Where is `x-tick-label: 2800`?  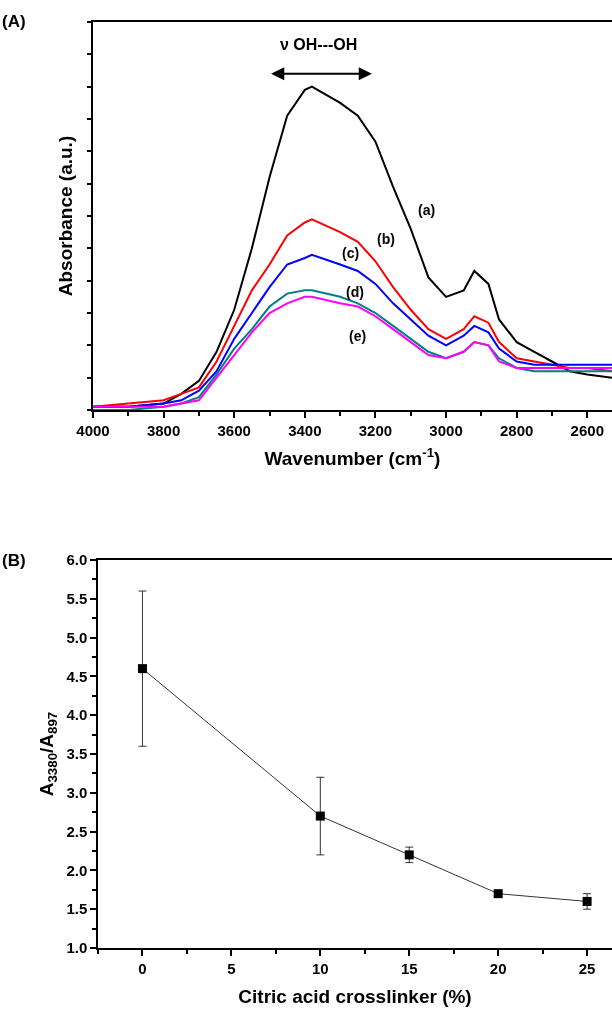
x-tick-label: 2800 is located at coordinates (516, 430).